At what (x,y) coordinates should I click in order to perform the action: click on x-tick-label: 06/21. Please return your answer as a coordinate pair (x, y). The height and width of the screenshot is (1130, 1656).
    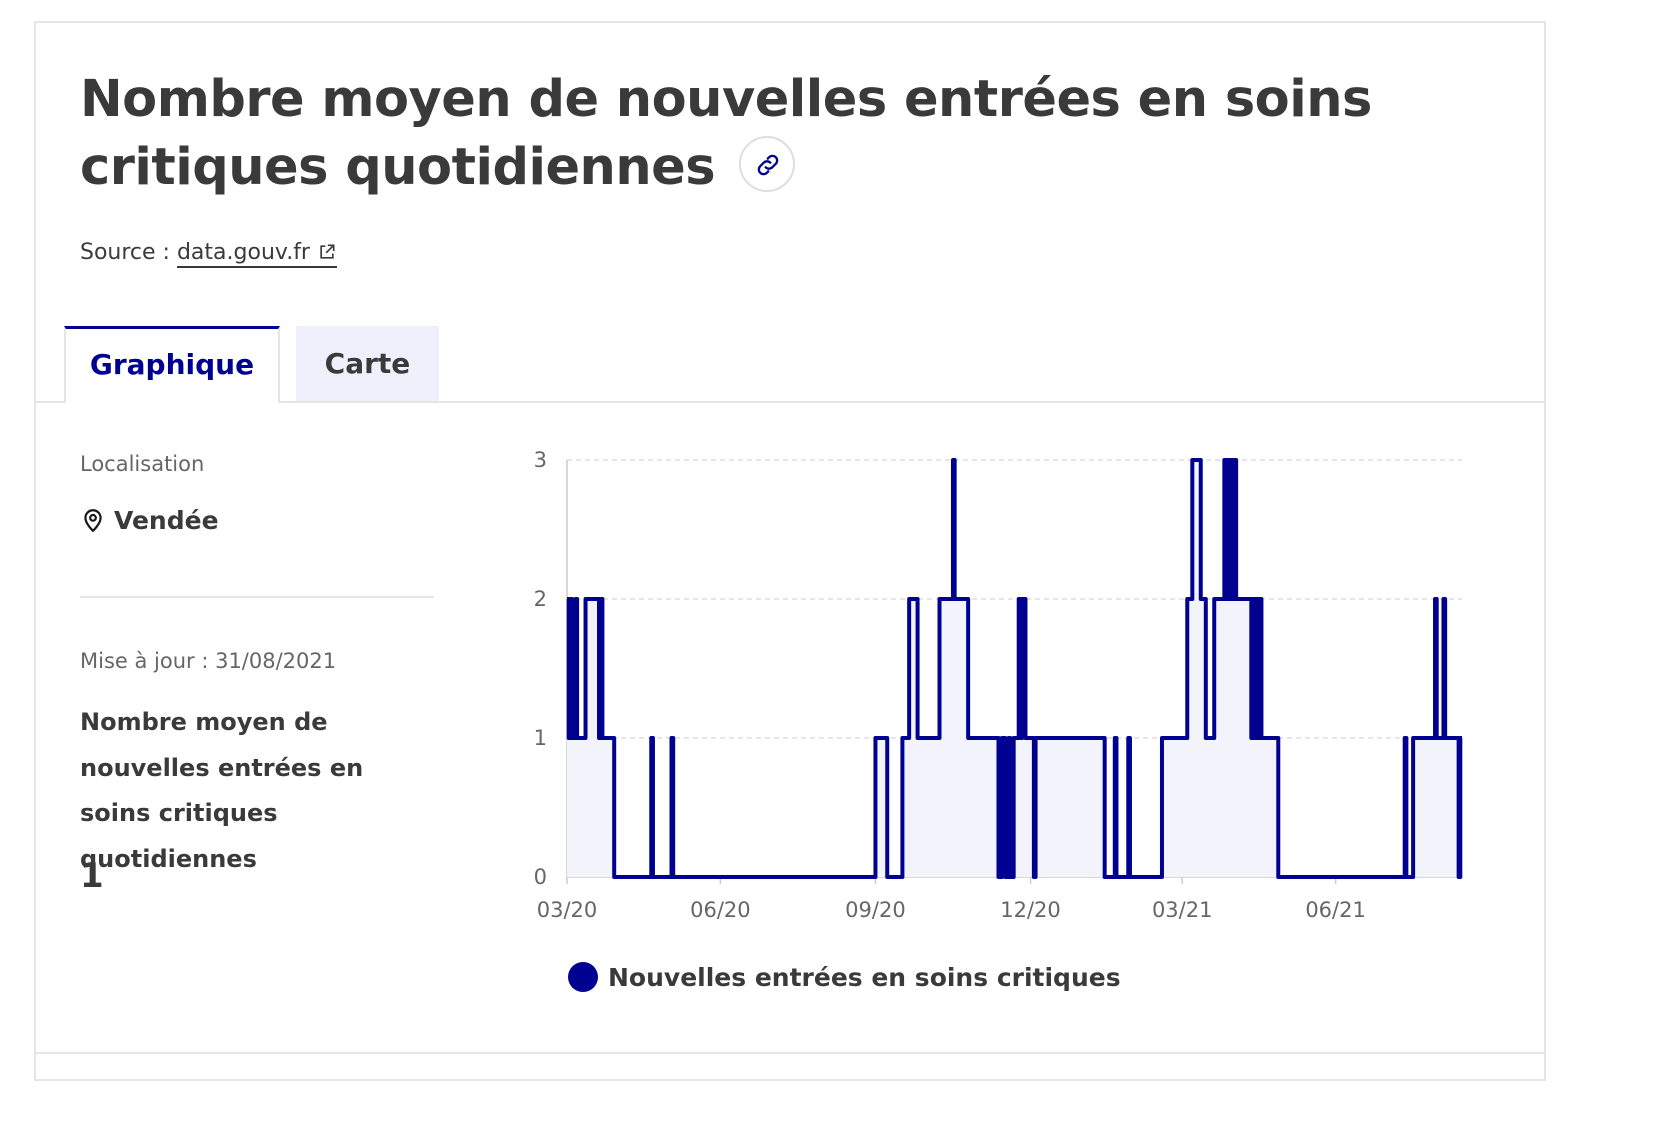
    Looking at the image, I should click on (1335, 910).